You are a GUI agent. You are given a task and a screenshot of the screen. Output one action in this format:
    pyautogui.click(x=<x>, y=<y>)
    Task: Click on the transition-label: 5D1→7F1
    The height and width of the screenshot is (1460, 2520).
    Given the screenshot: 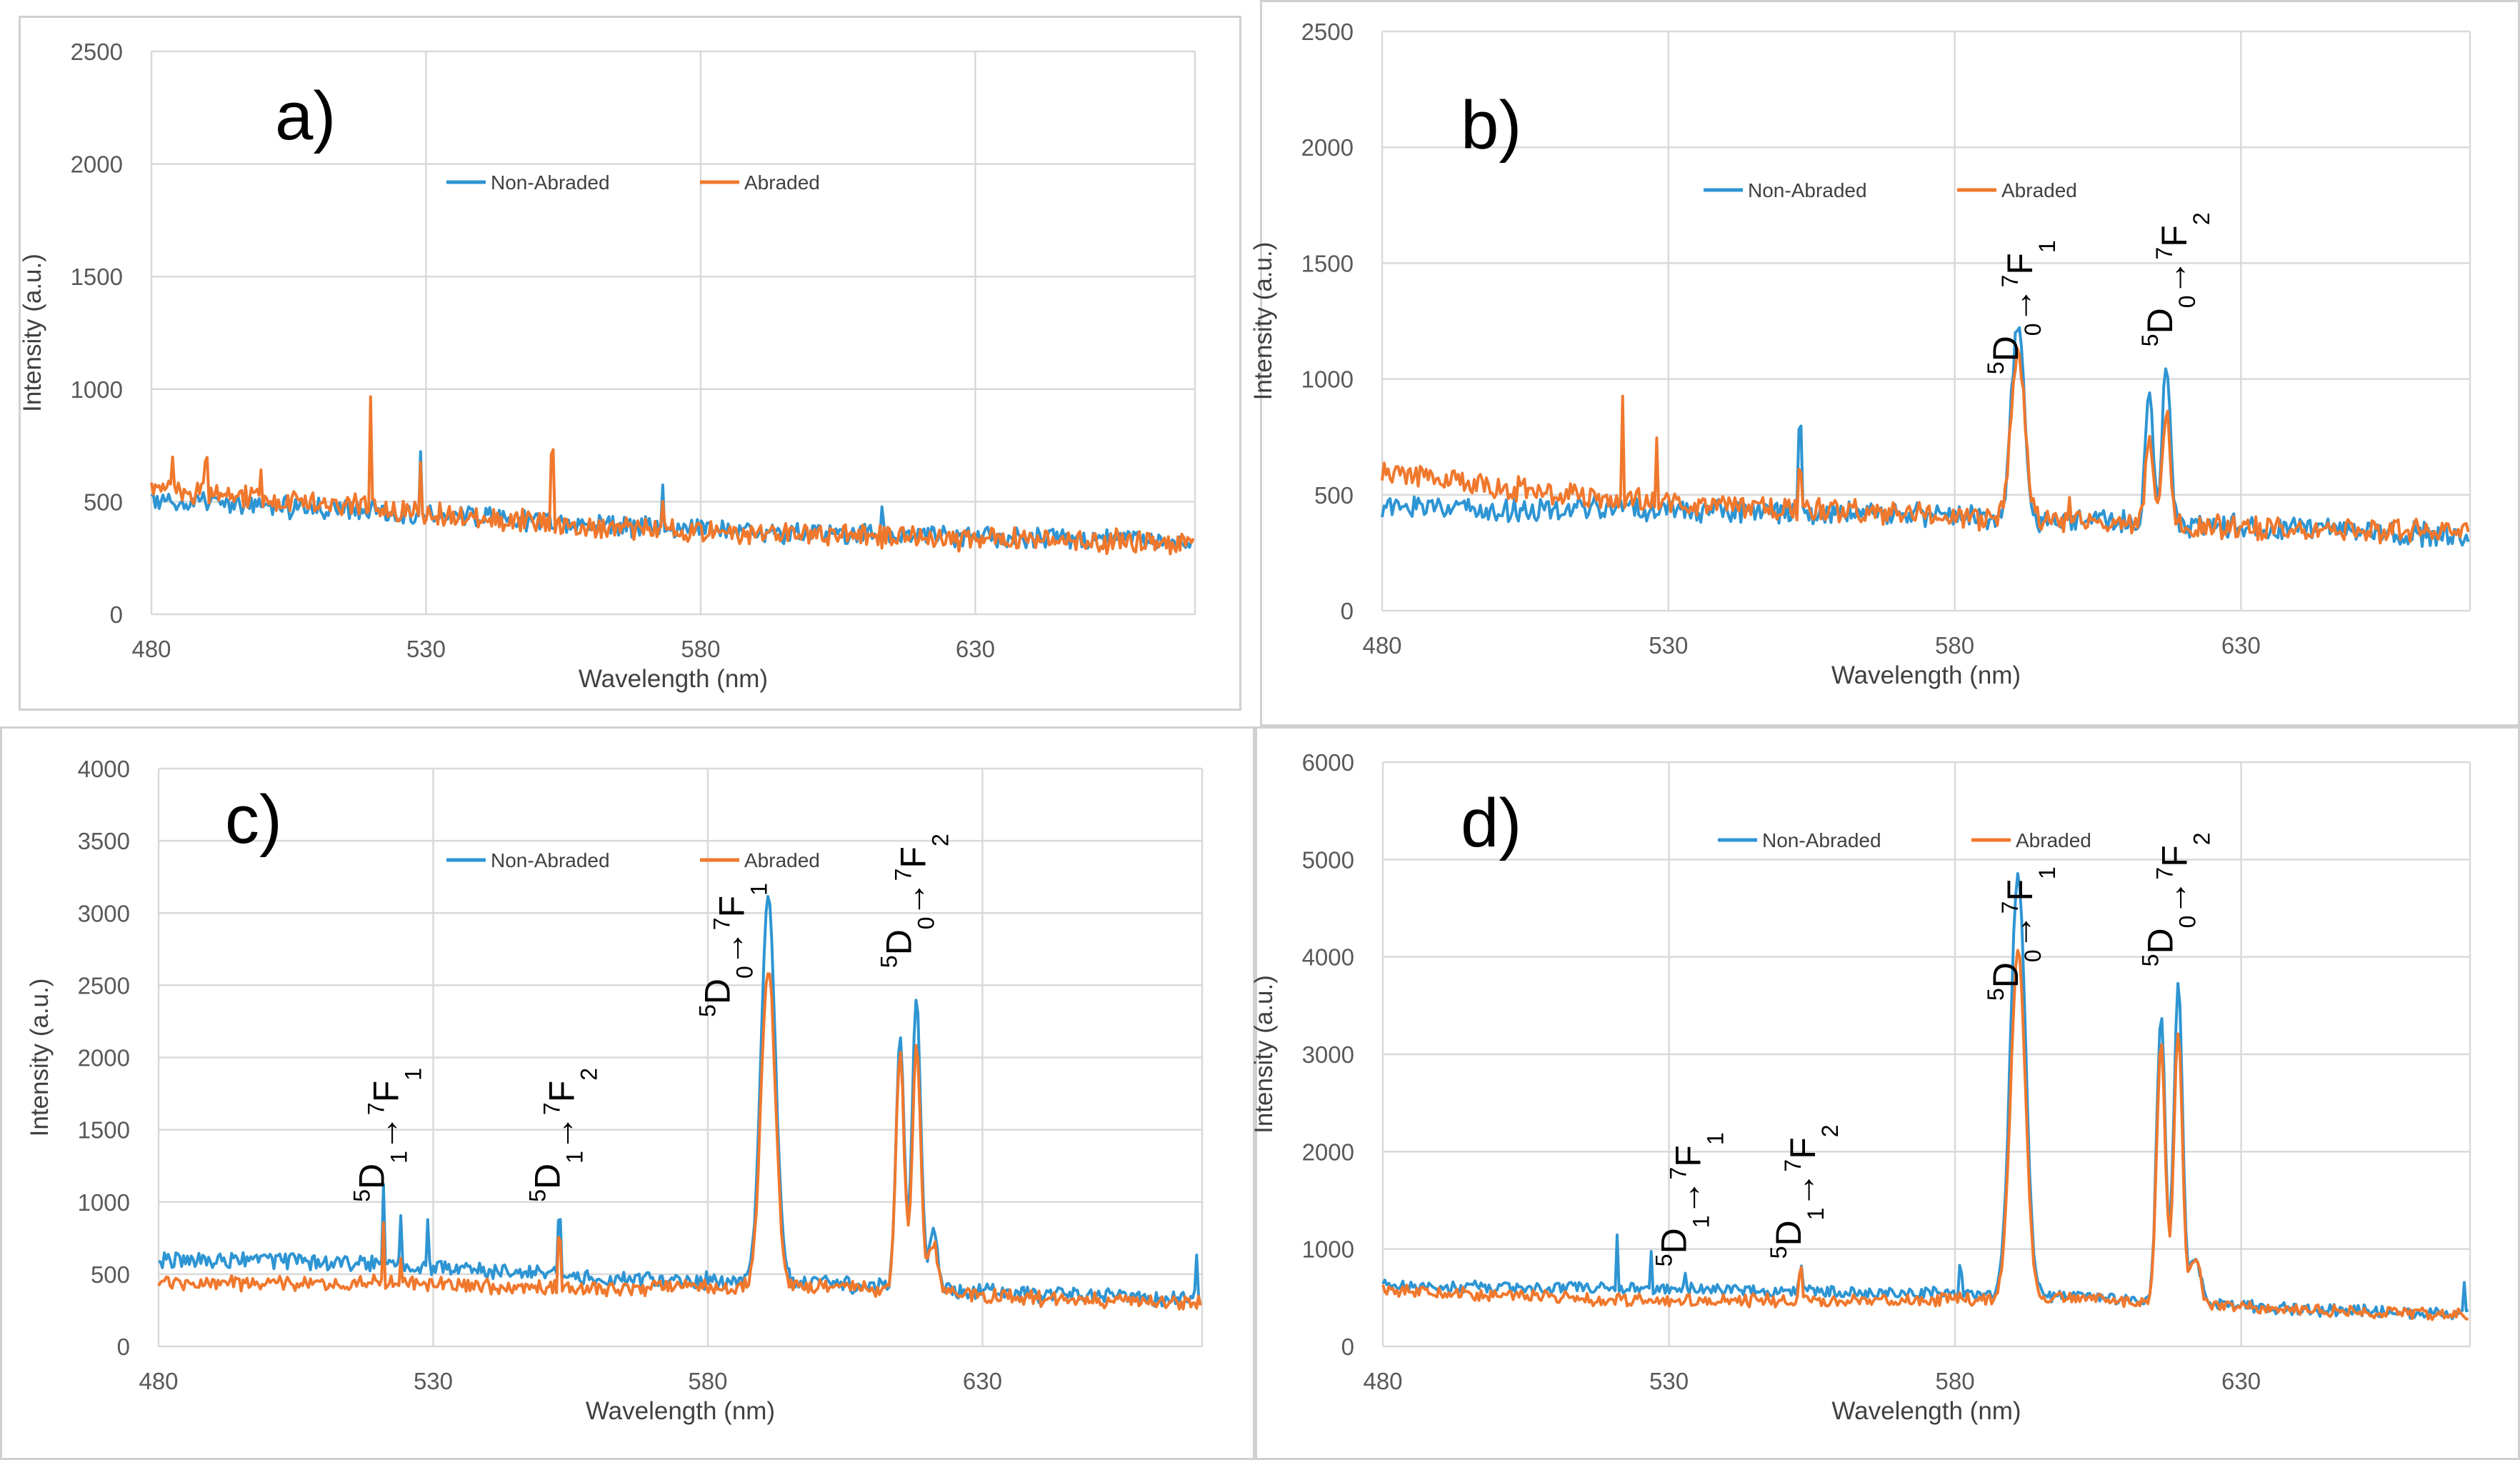 What is the action you would take?
    pyautogui.click(x=387, y=1135)
    